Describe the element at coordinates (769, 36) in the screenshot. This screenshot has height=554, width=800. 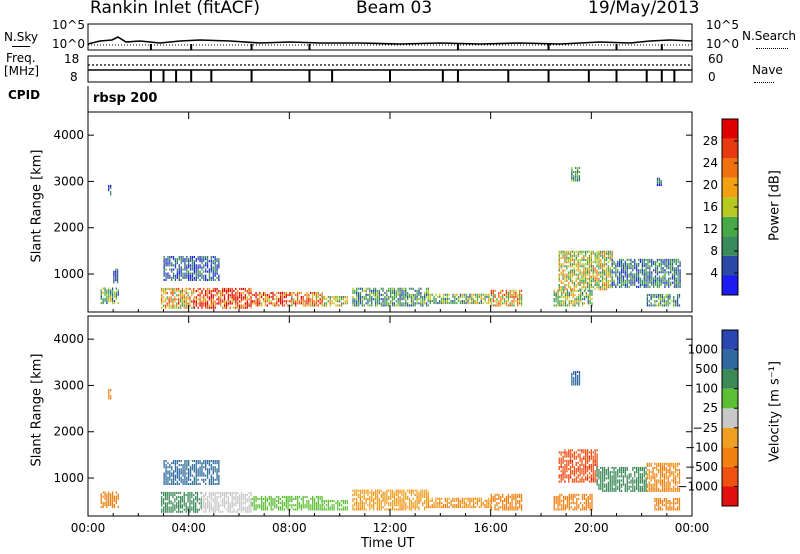
I see `nsearch-label: N.Search` at that location.